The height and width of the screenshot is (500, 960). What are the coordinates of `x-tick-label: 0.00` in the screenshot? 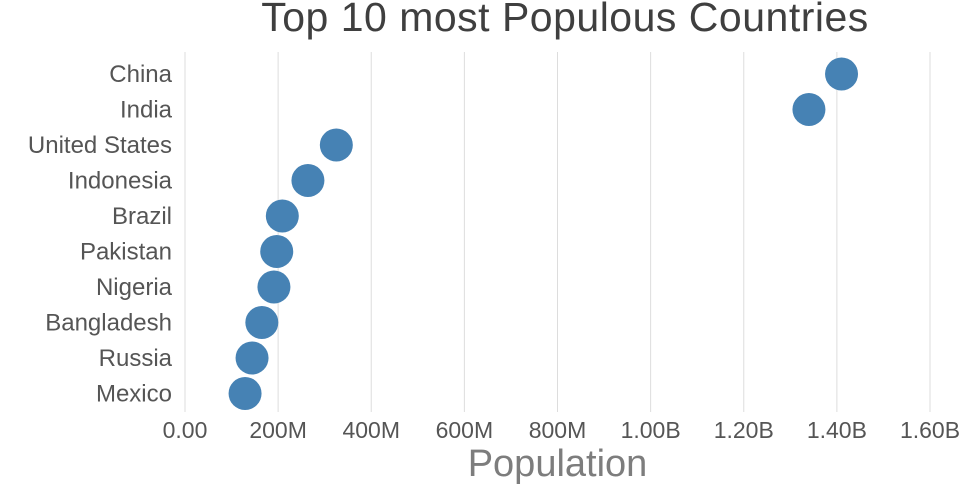 It's located at (185, 430).